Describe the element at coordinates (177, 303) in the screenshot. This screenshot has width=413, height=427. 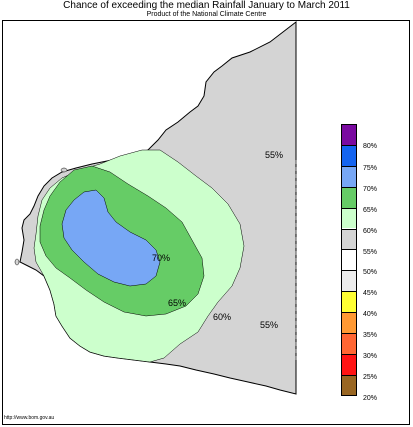
I see `map-label-65: 65%` at that location.